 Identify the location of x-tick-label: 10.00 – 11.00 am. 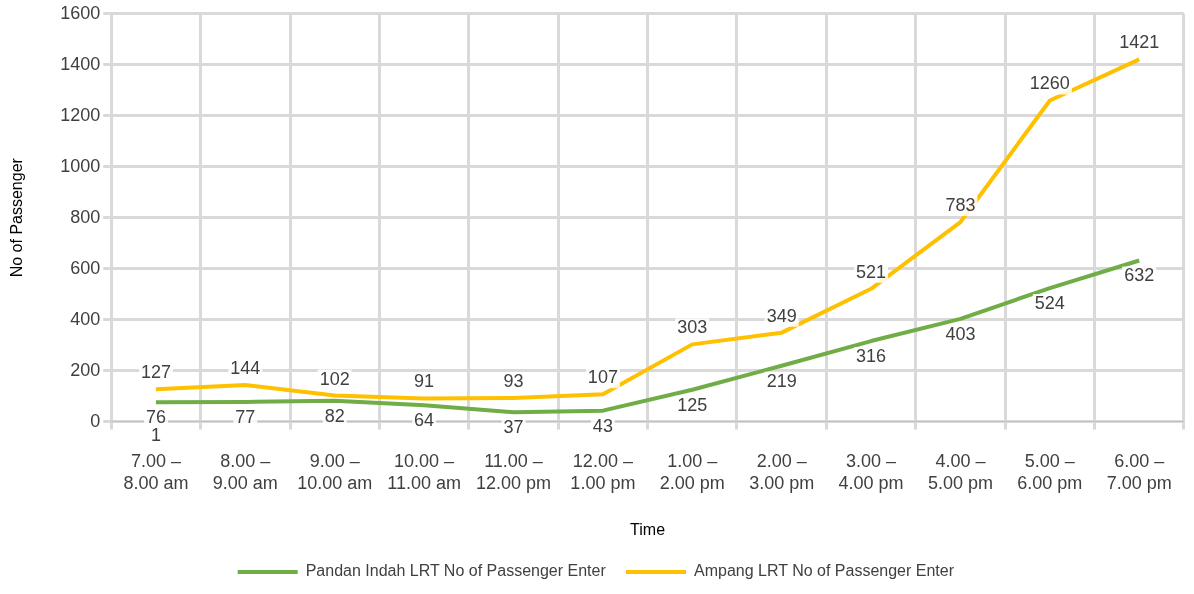
(424, 472).